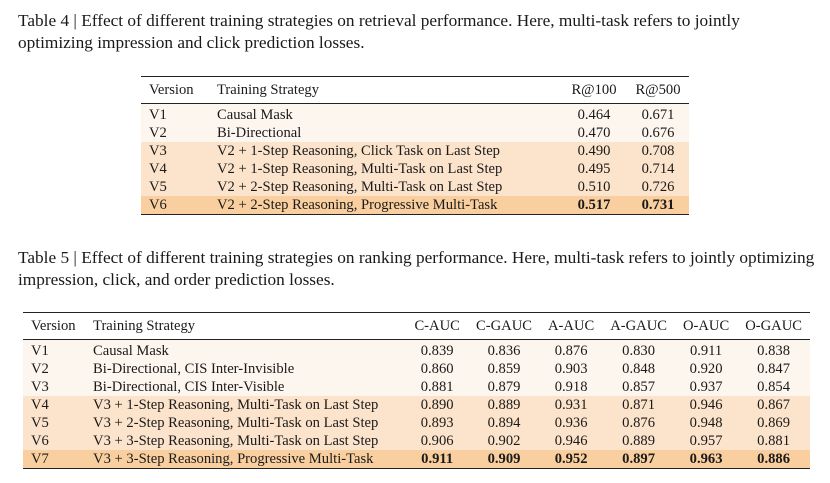 This screenshot has width=830, height=483. Describe the element at coordinates (773, 405) in the screenshot. I see `o-gauc-cell: 0.867` at that location.